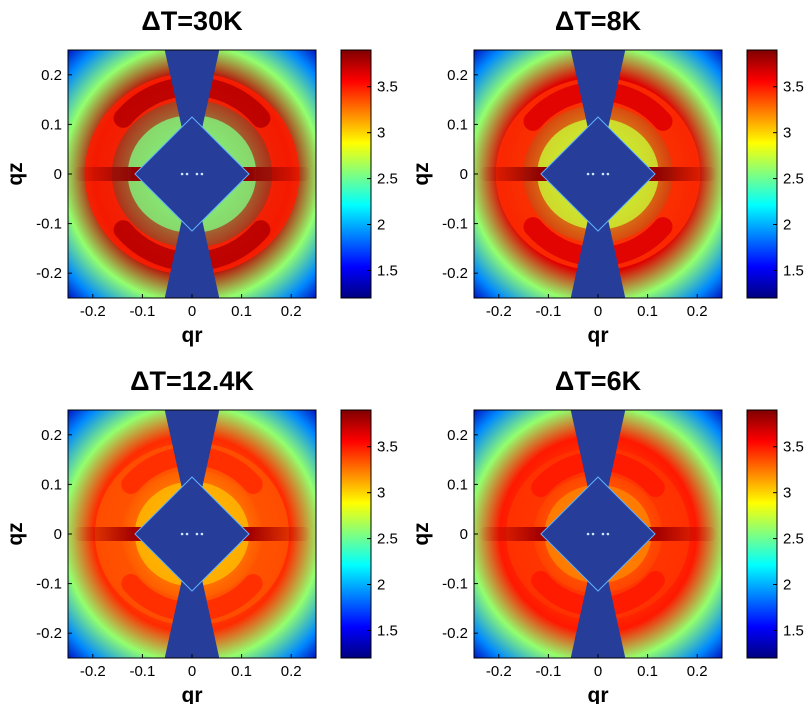 The width and height of the screenshot is (808, 704). What do you see at coordinates (192, 381) in the screenshot?
I see `panel-title: ΔT=12.4K` at bounding box center [192, 381].